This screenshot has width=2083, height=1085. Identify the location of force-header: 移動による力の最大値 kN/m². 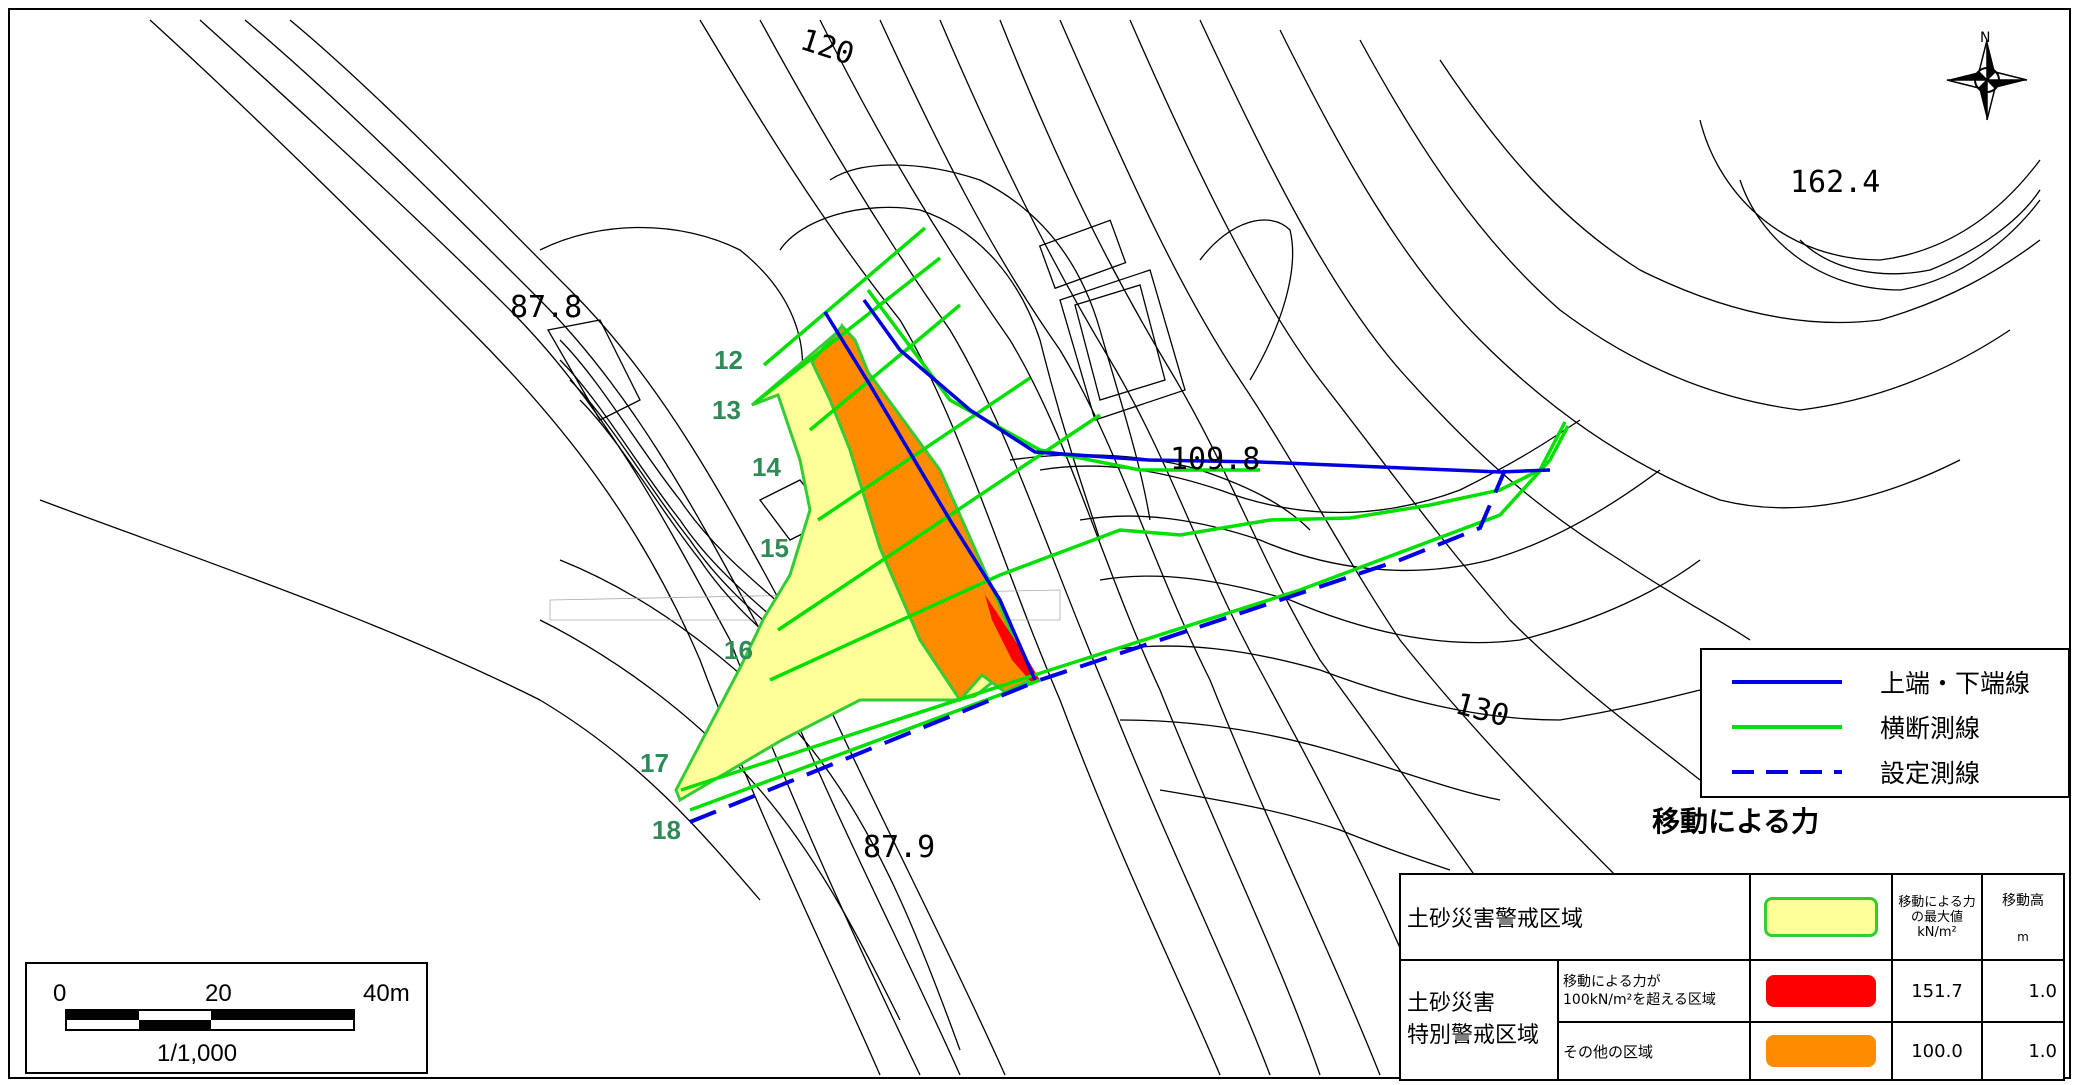
(1937, 917).